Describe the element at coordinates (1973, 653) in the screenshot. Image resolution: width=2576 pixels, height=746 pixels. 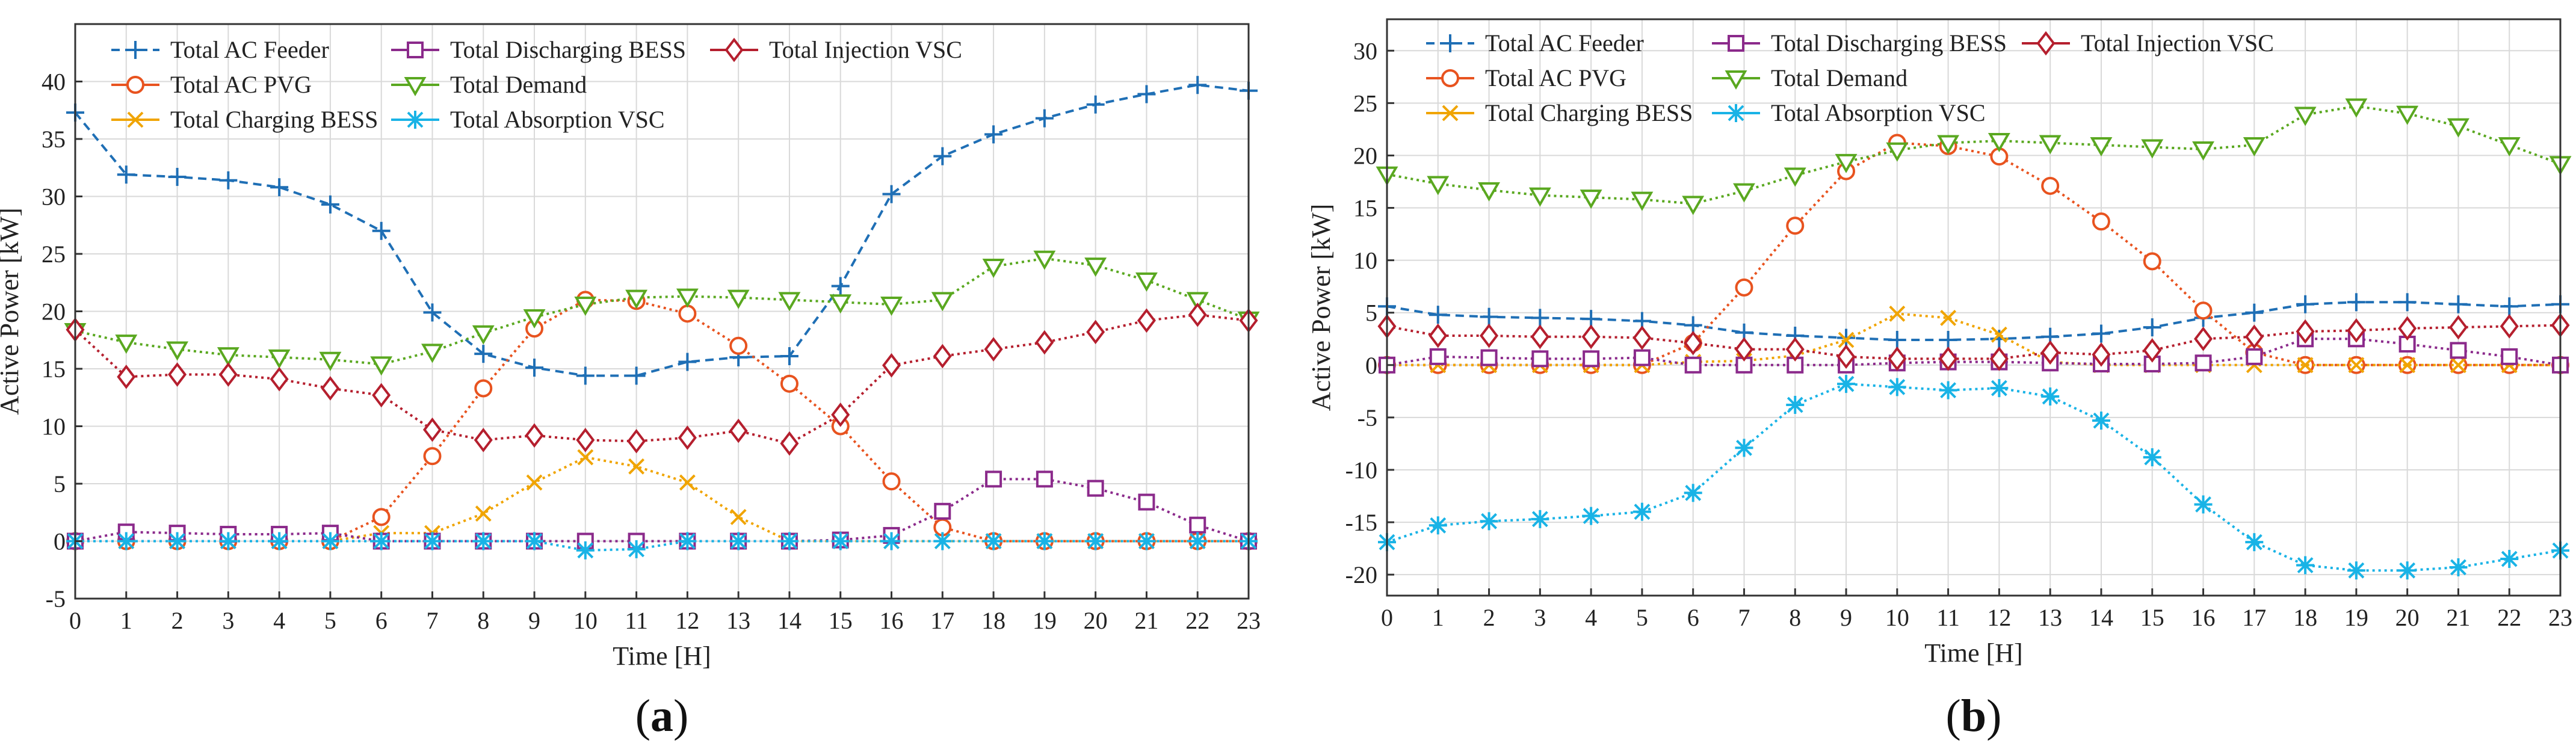
I see `x-axis-label: Time [H]` at that location.